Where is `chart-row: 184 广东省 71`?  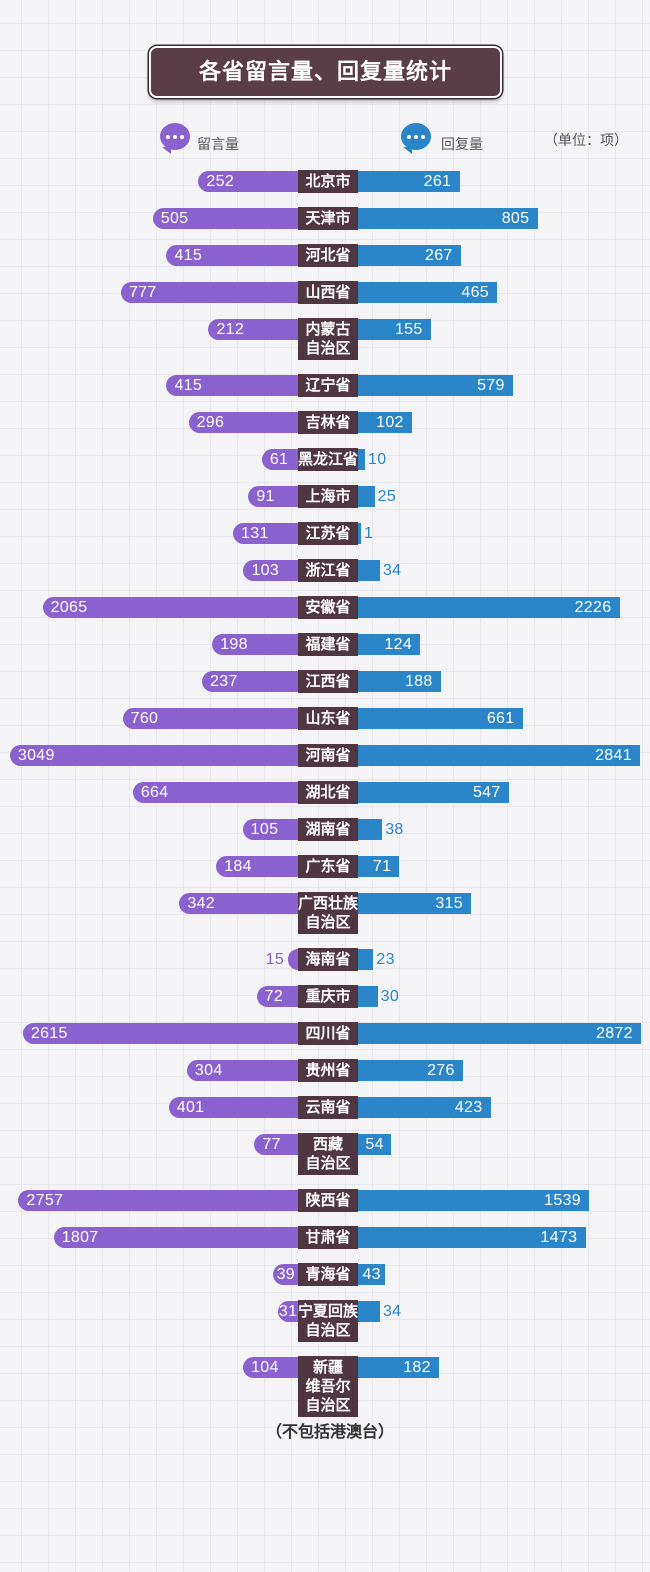 chart-row: 184 广东省 71 is located at coordinates (325, 866).